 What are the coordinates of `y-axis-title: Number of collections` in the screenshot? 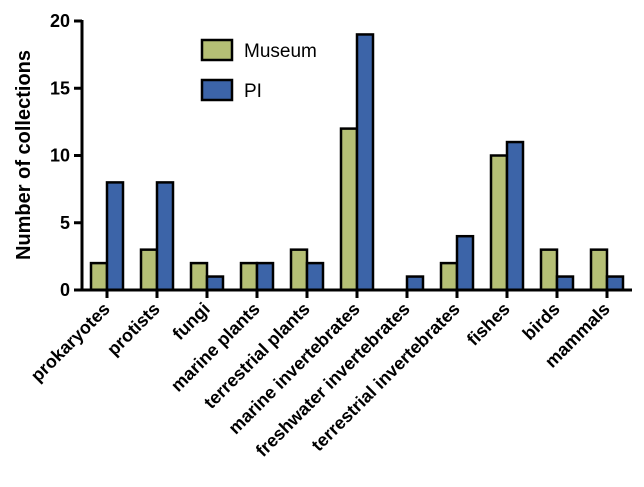 It's located at (24, 155).